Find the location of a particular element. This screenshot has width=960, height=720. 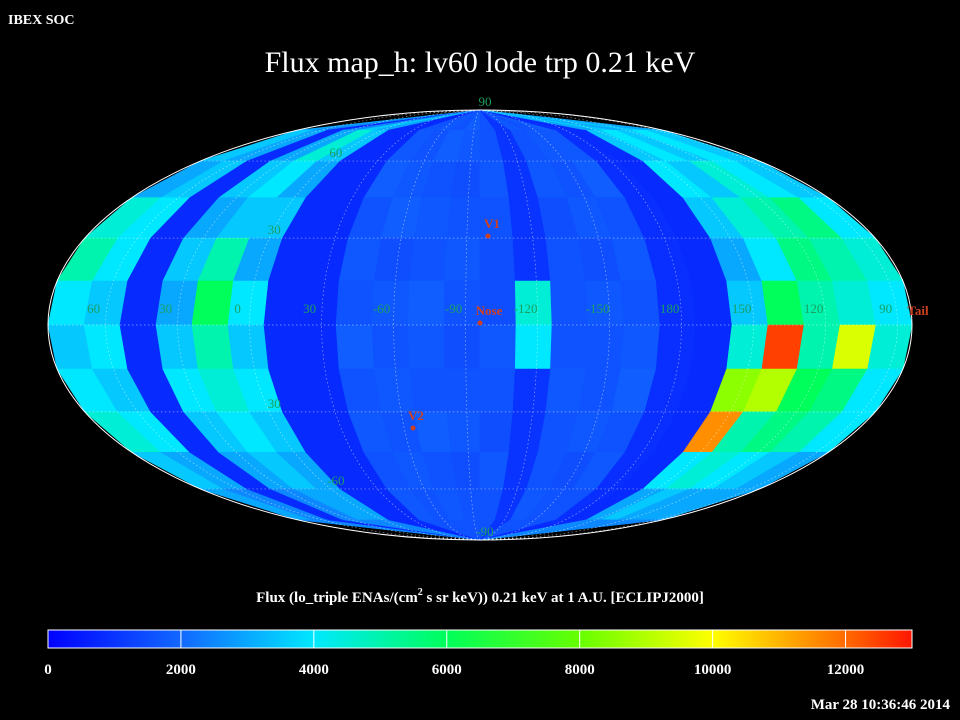

lat-label: 90 is located at coordinates (485, 101).